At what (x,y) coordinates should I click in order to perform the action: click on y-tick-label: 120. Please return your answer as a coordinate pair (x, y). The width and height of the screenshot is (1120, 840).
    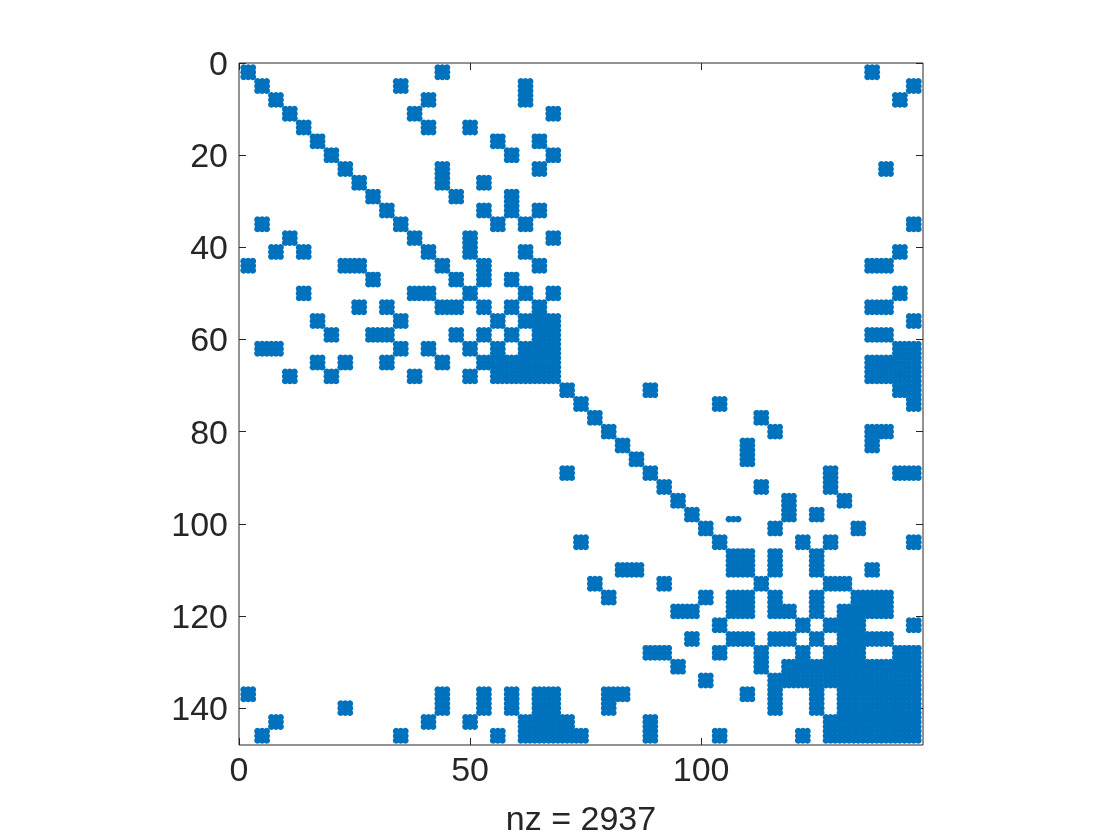
    Looking at the image, I should click on (199, 615).